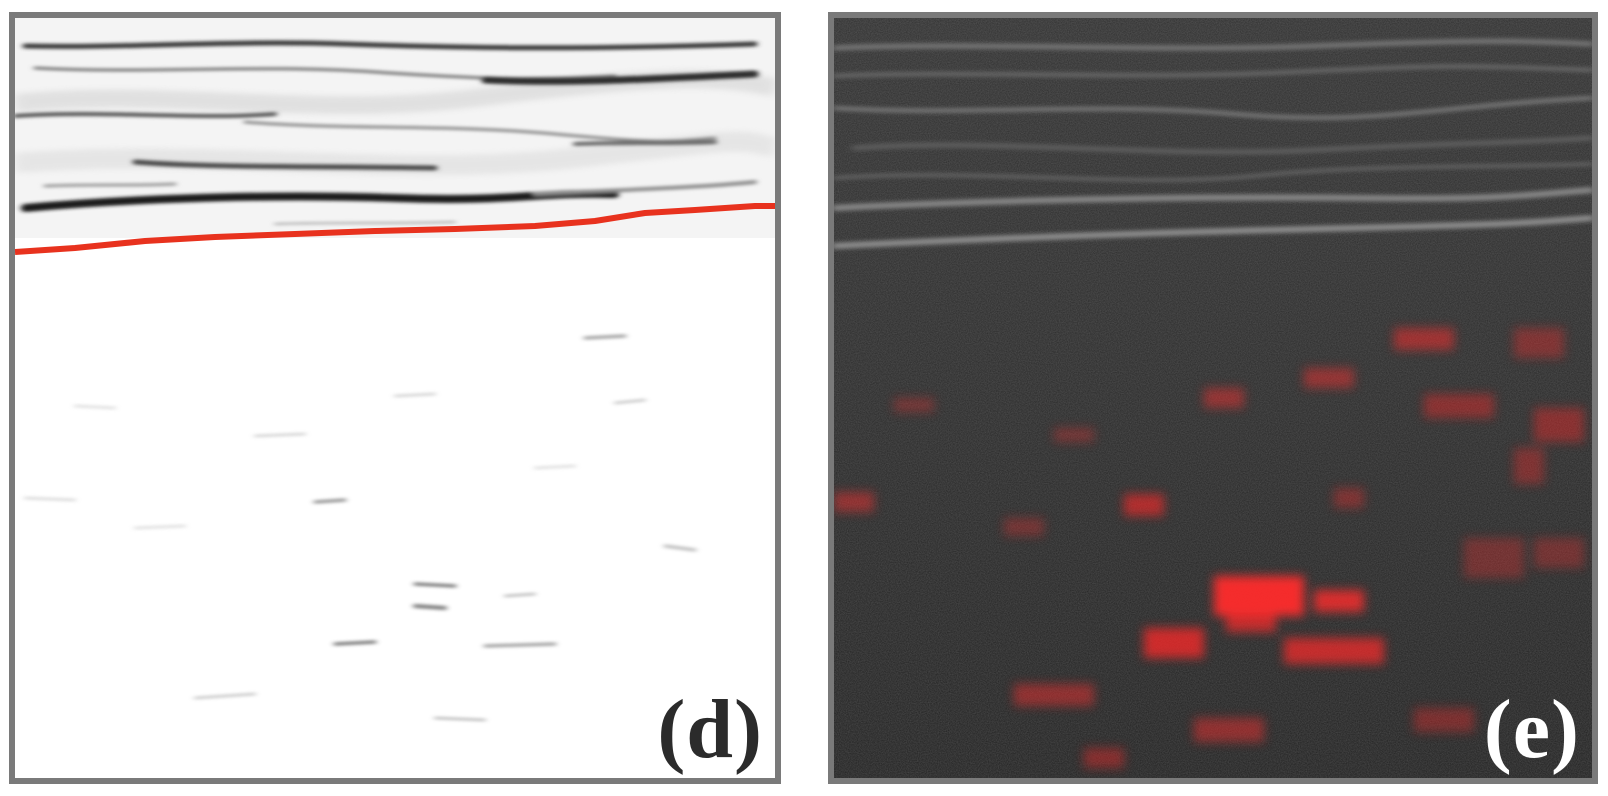 Image resolution: width=1608 pixels, height=796 pixels. What do you see at coordinates (710, 729) in the screenshot?
I see `panel-d-label: (d)` at bounding box center [710, 729].